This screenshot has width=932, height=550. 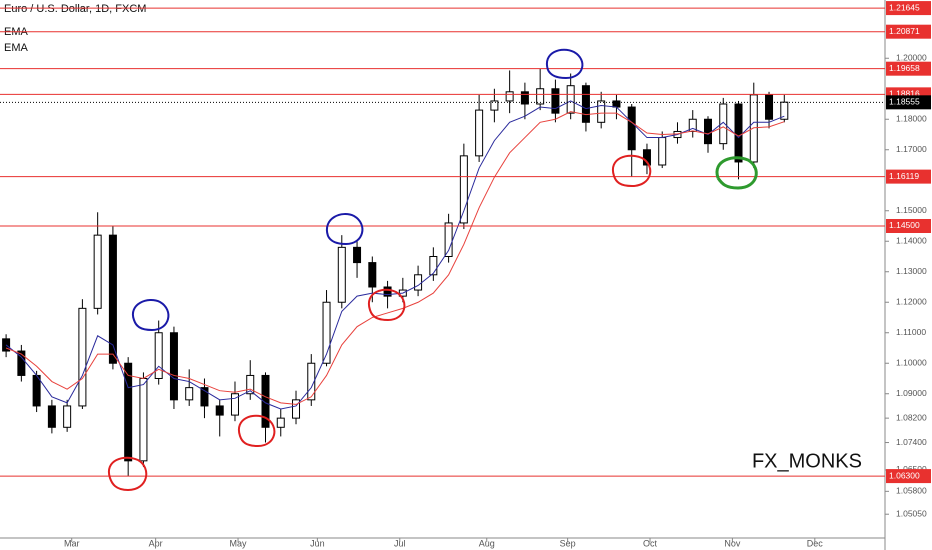 I want to click on y-tick-label: 1.10000, so click(x=911, y=362).